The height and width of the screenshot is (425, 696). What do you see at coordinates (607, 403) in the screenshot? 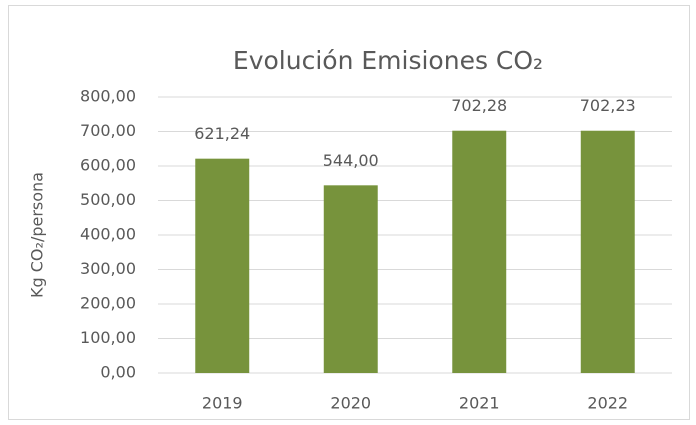
I see `x-tick-label: 2022` at bounding box center [607, 403].